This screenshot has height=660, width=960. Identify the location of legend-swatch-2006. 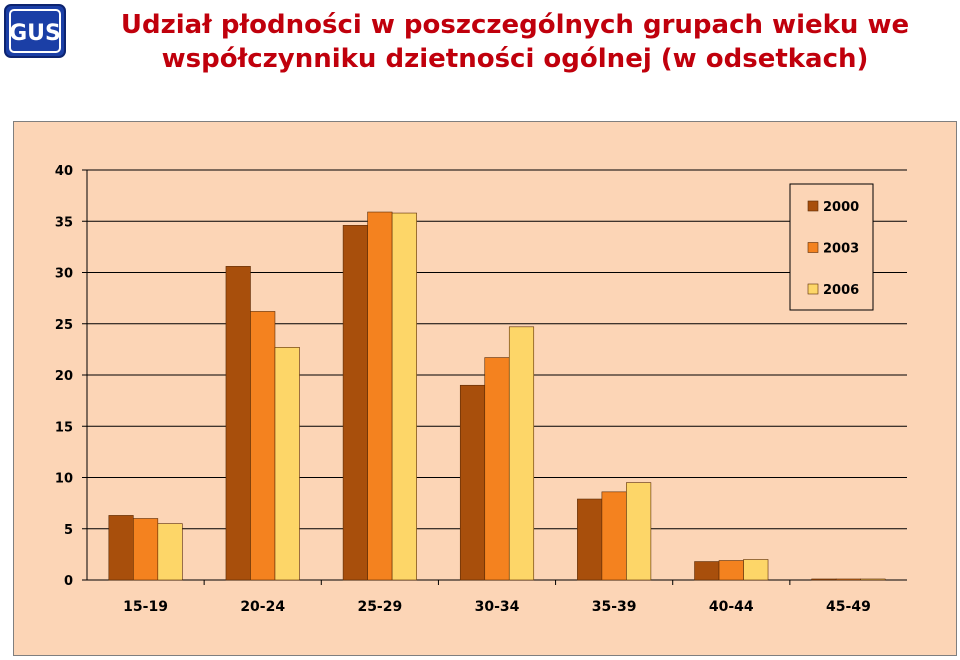
(813, 289).